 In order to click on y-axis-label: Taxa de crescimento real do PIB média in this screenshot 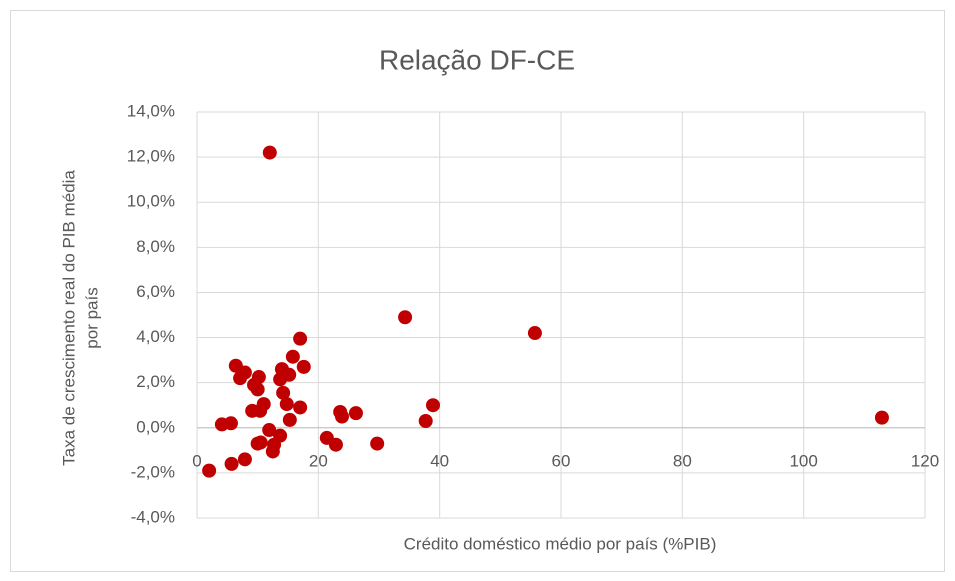, I will do `click(68, 318)`.